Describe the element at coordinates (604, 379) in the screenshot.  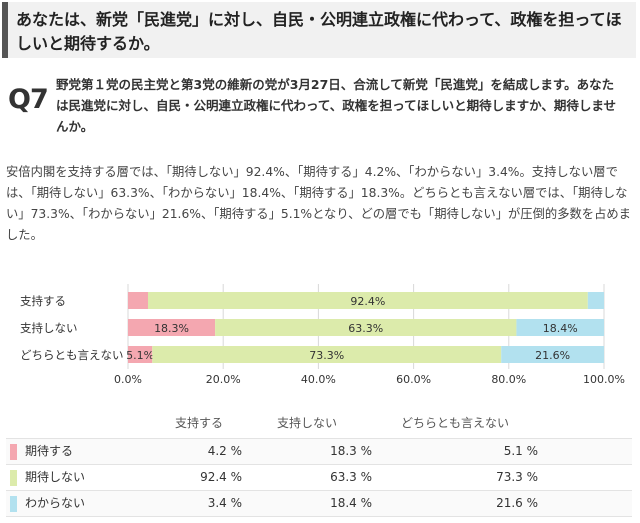
I see `x-tick-label: 100.0%` at that location.